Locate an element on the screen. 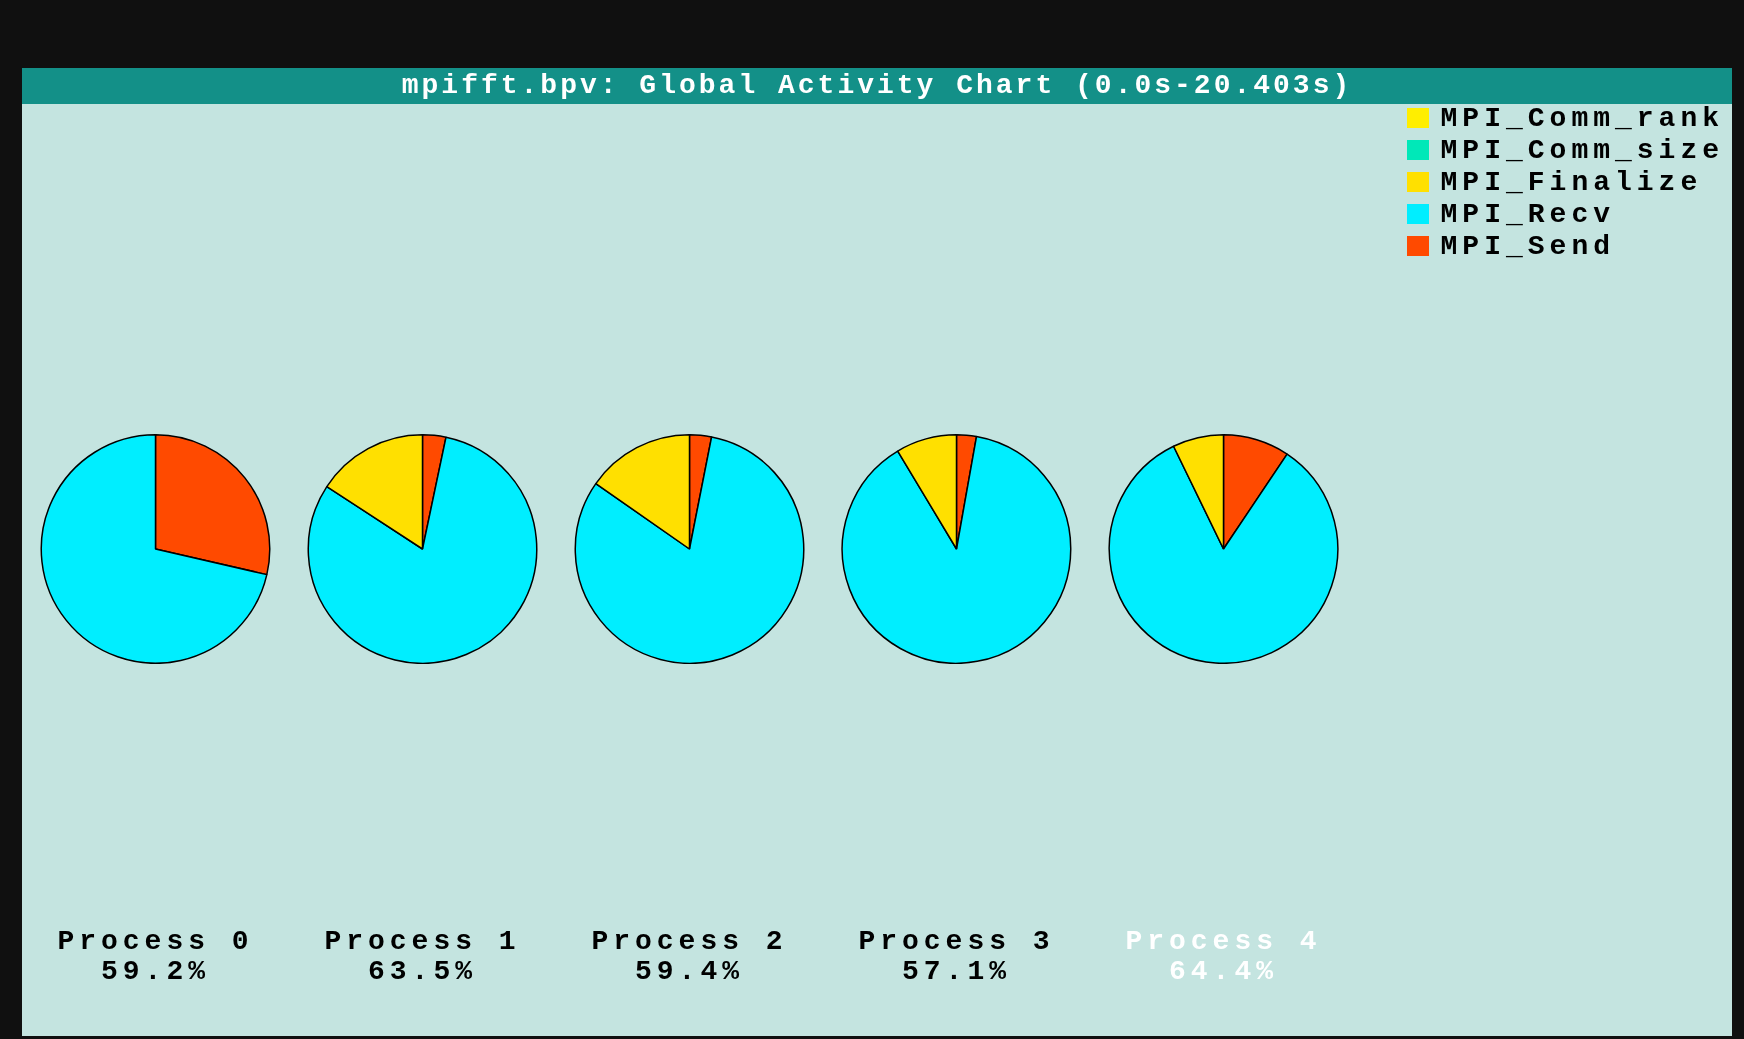 The height and width of the screenshot is (1039, 1744). legend-label: MPI_Recv is located at coordinates (1527, 214).